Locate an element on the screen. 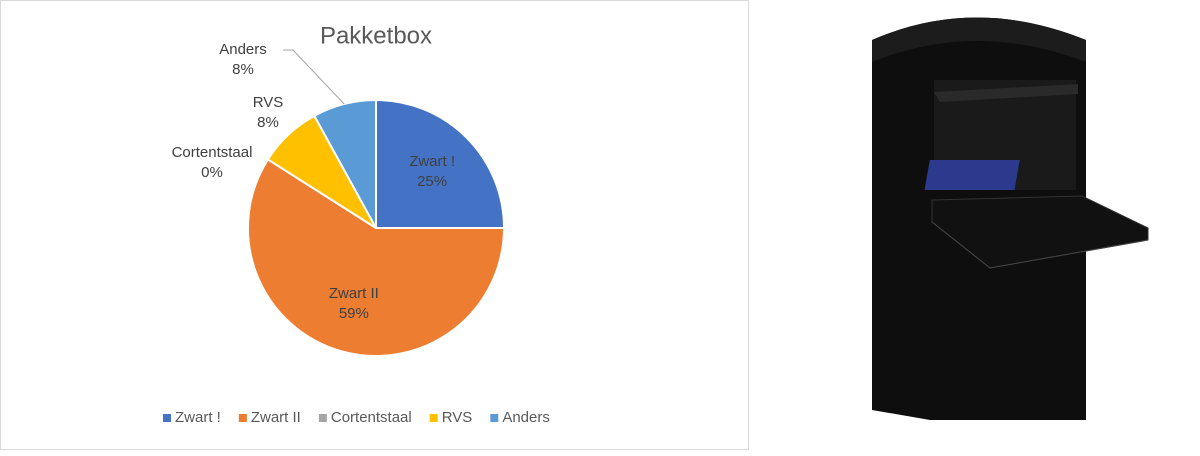 The height and width of the screenshot is (456, 1200). data-label-name: RVS is located at coordinates (268, 102).